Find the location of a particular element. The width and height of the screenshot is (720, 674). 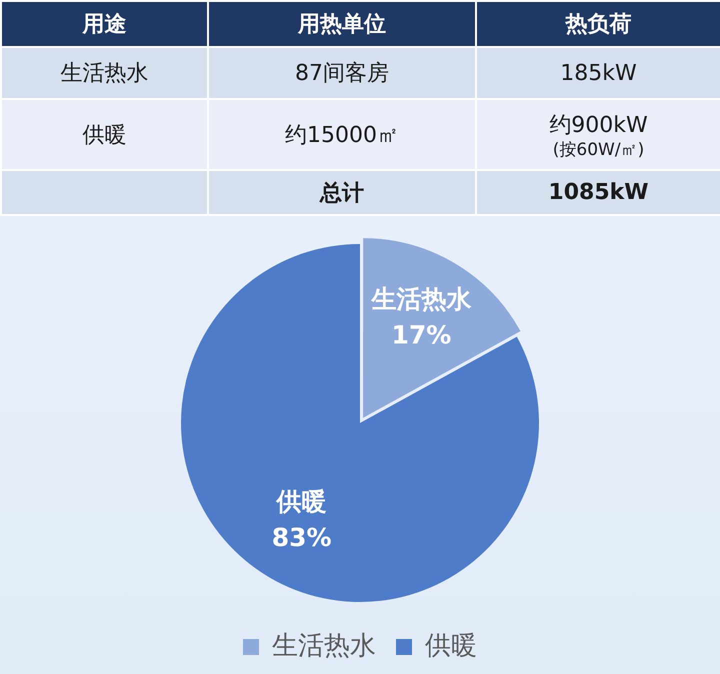

category-label: 用途 is located at coordinates (104, 24).